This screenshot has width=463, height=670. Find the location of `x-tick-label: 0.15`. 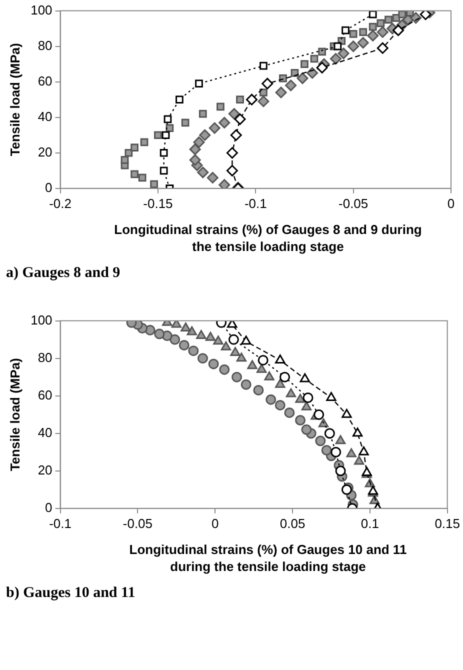

x-tick-label: 0.15 is located at coordinates (447, 523).